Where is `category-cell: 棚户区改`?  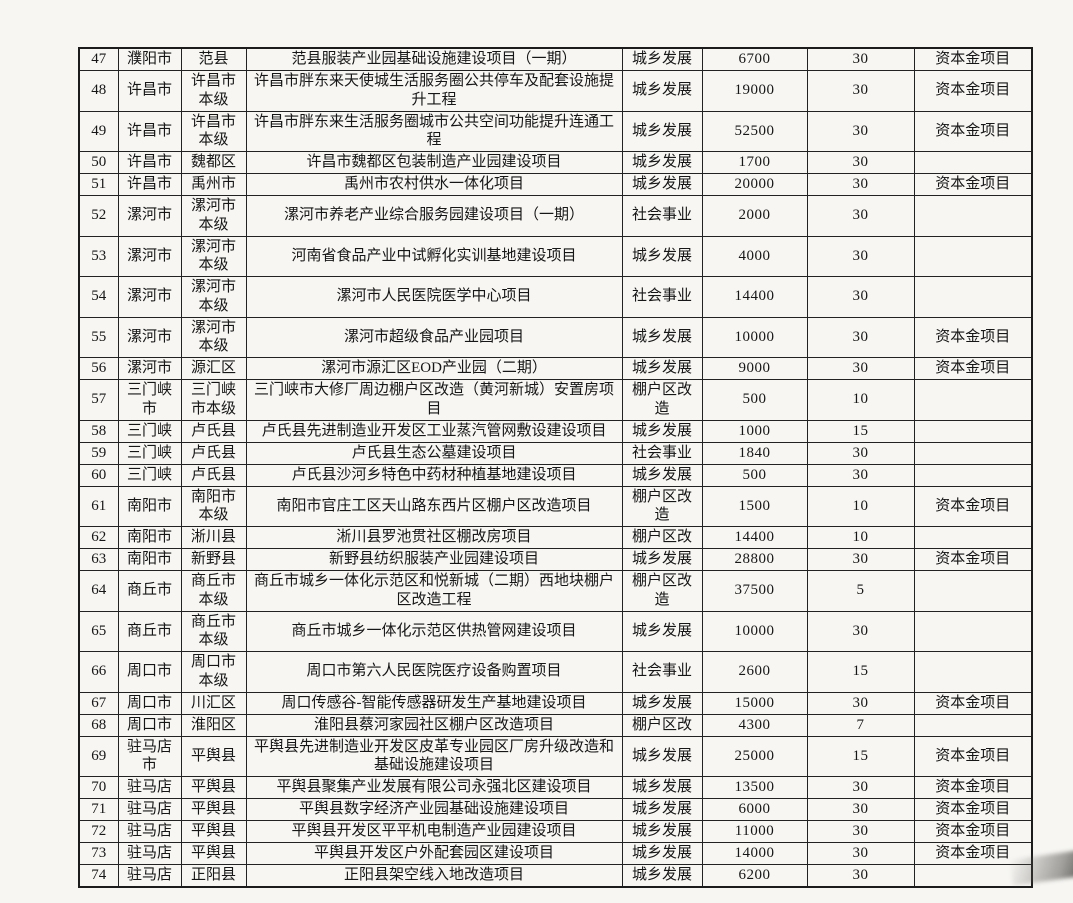
category-cell: 棚户区改 is located at coordinates (662, 725).